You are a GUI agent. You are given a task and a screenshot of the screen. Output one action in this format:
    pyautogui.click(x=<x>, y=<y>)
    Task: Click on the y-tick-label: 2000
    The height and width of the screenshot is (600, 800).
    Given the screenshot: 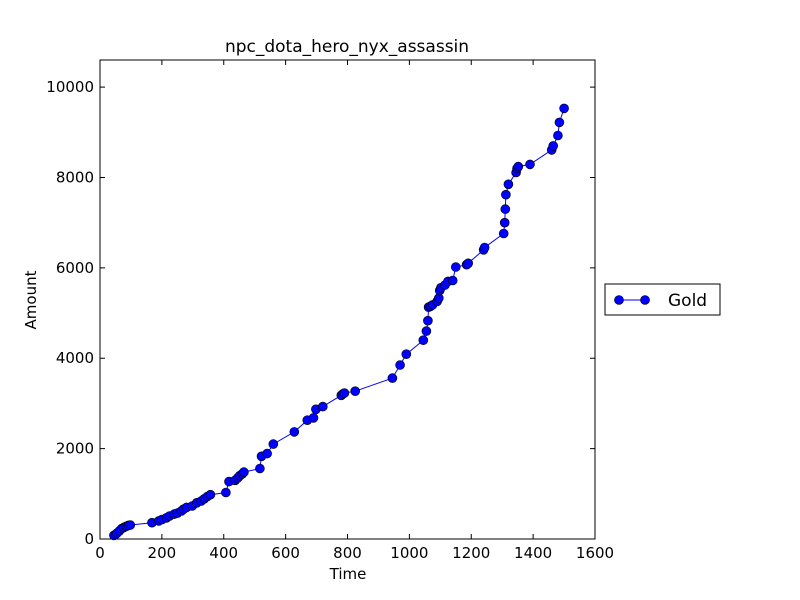 What is the action you would take?
    pyautogui.click(x=75, y=449)
    